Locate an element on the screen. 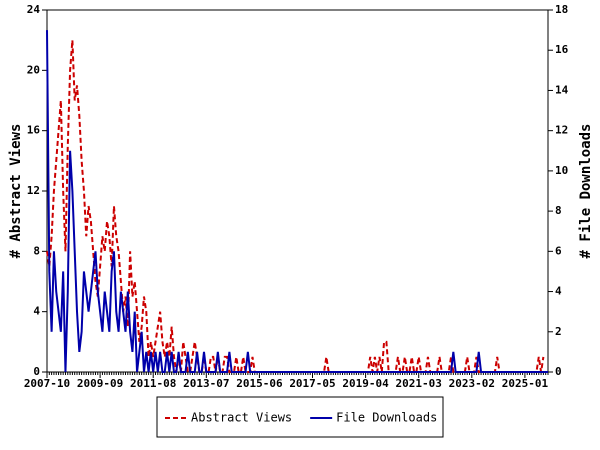 This screenshot has height=450, width=600. y2-tick-label: 16 is located at coordinates (562, 49).